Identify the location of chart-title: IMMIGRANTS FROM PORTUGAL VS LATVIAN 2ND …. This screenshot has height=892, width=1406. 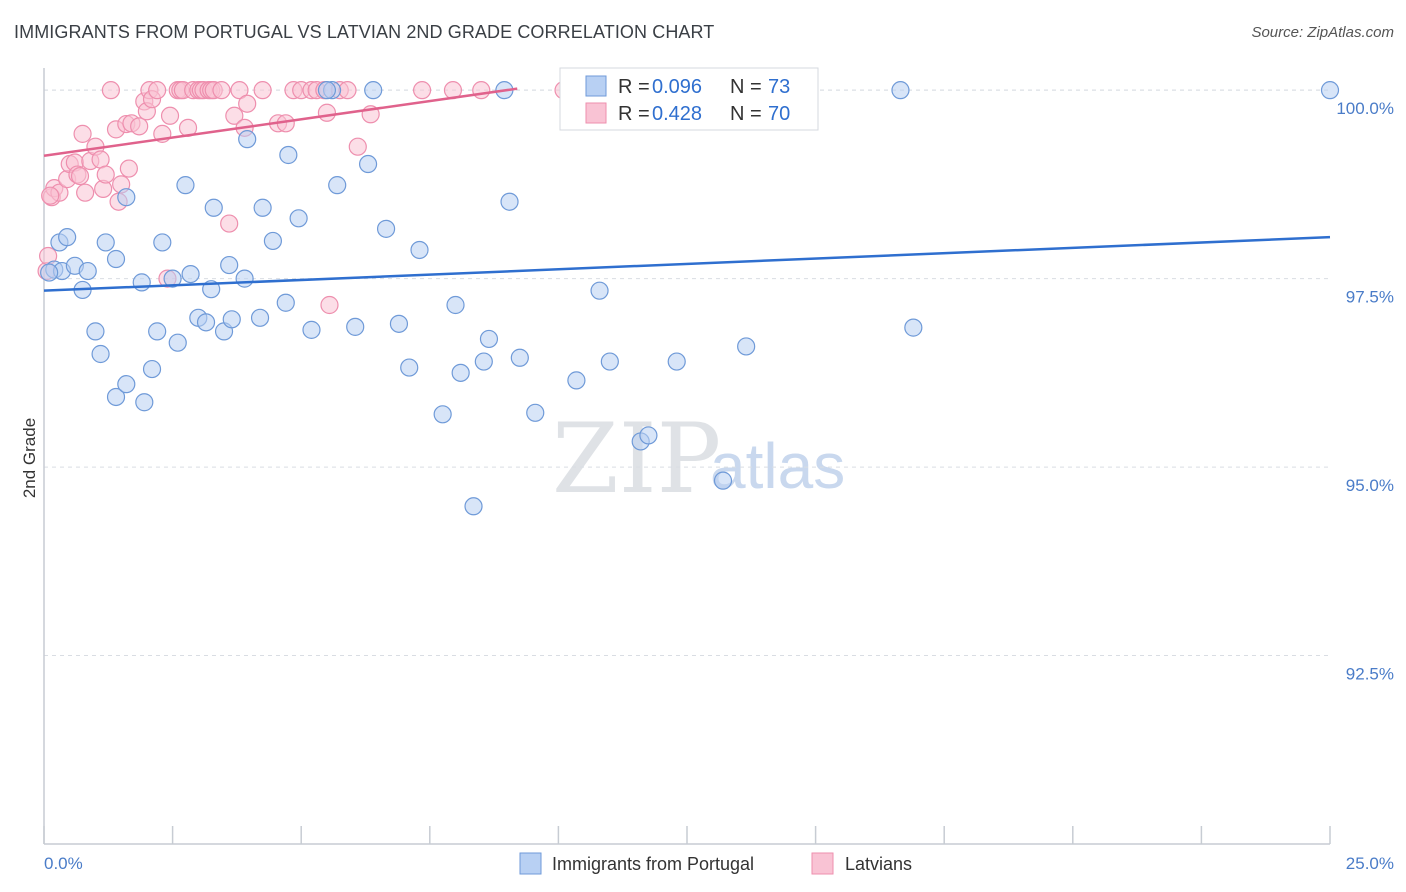
(364, 32).